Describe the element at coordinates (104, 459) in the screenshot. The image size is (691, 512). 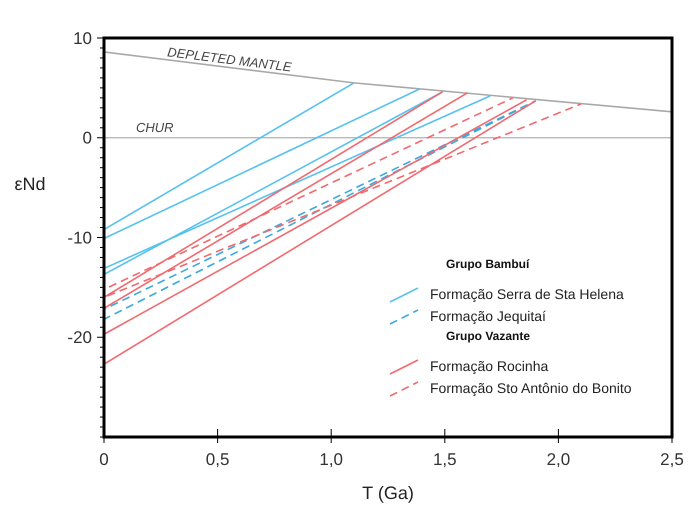
I see `x-tick-label: 0` at that location.